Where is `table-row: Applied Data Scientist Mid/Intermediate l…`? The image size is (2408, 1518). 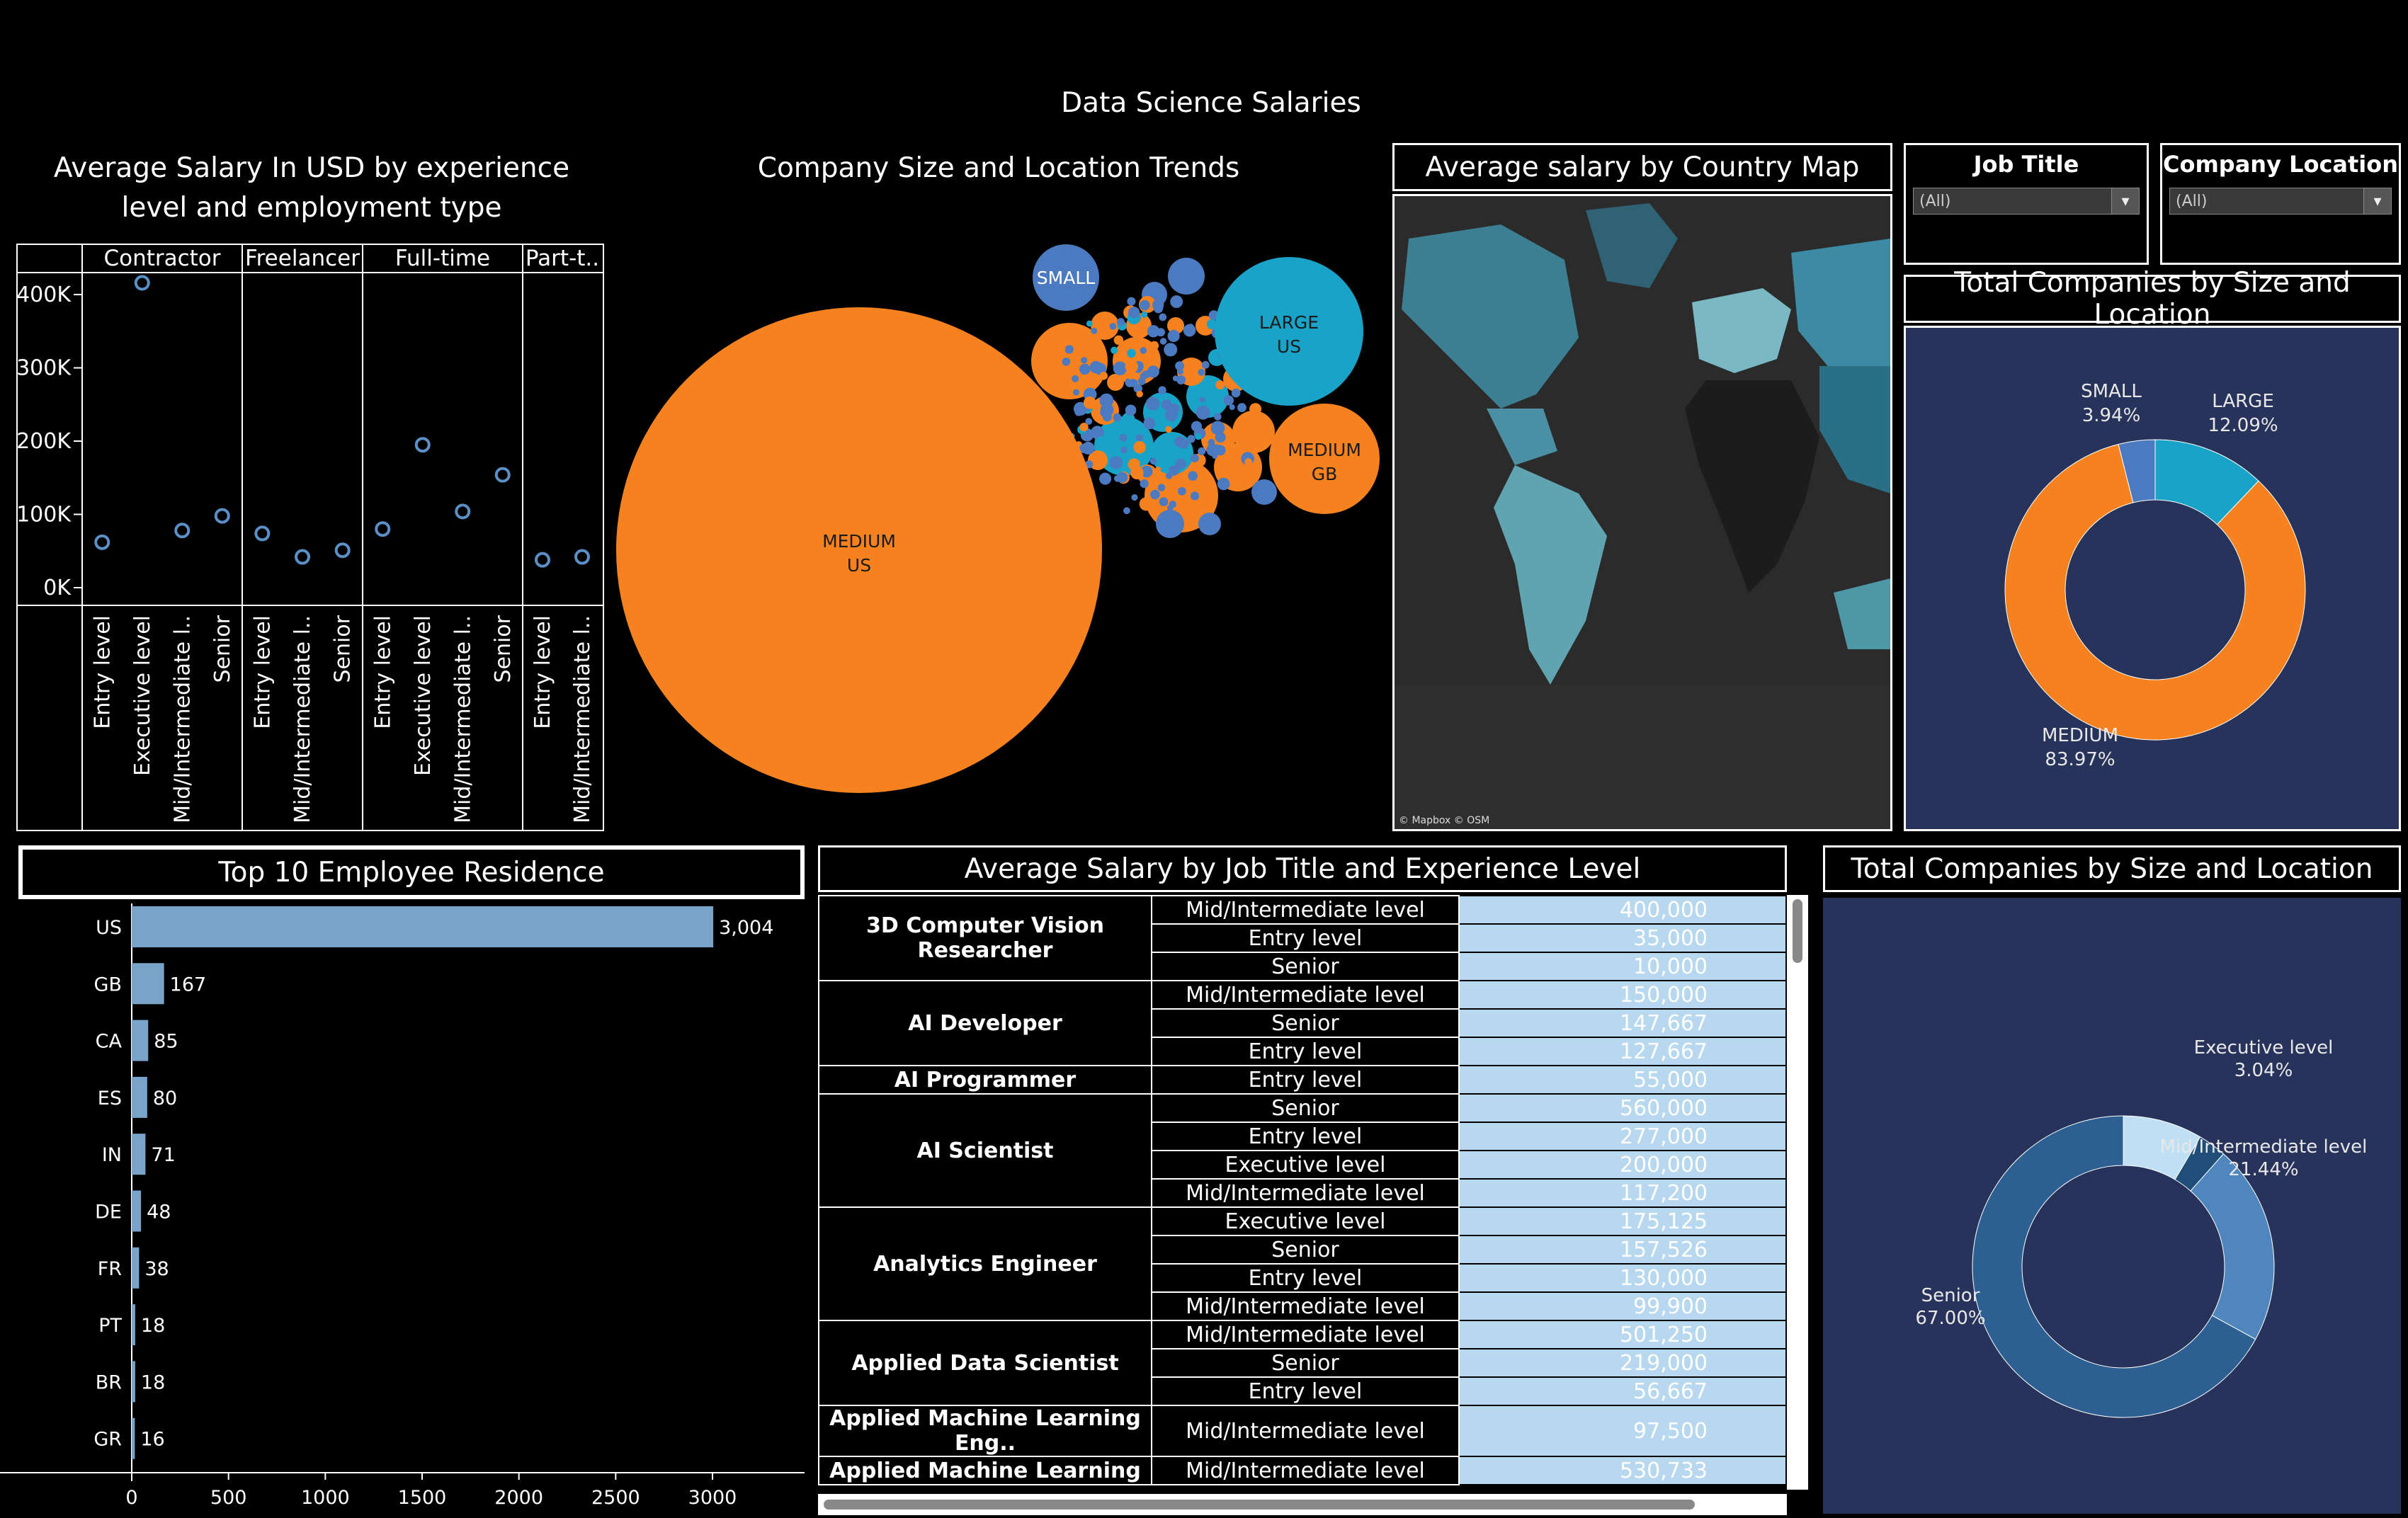
table-row: Applied Data Scientist Mid/Intermediate l… is located at coordinates (1302, 1363).